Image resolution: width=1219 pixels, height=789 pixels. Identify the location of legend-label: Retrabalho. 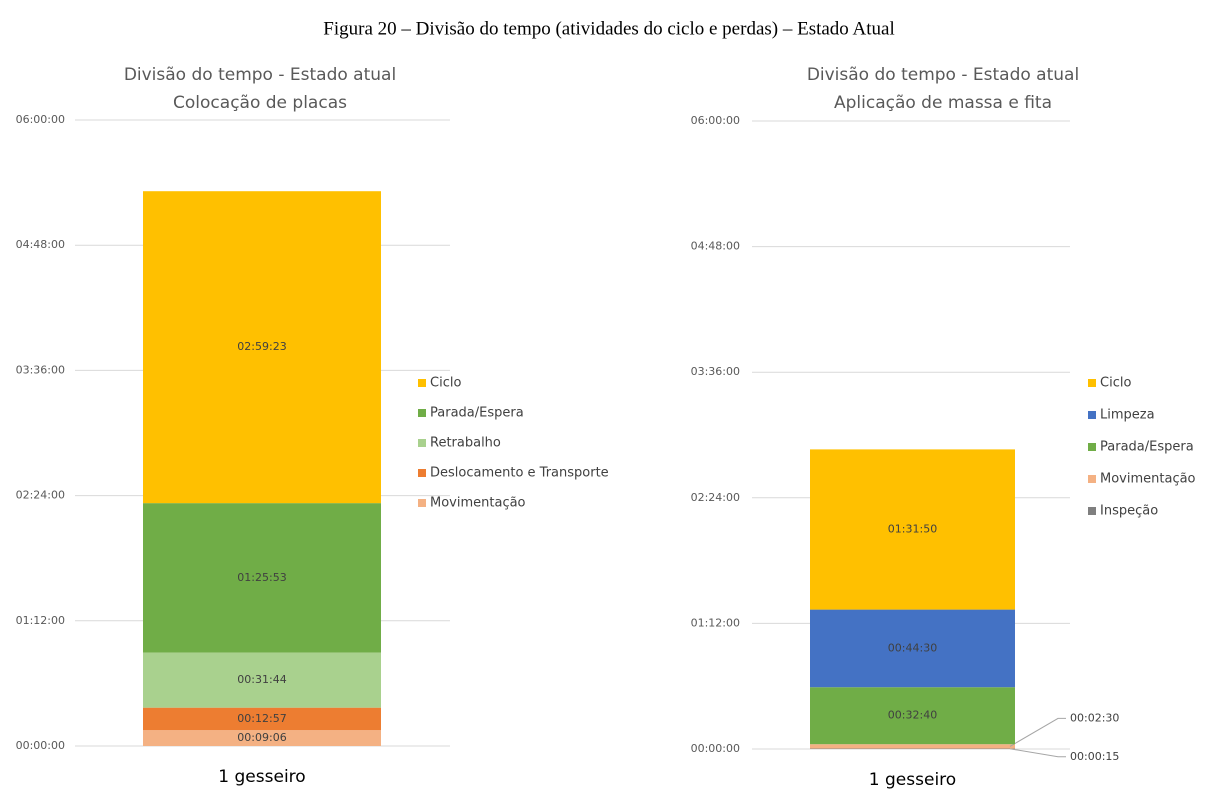
(465, 443).